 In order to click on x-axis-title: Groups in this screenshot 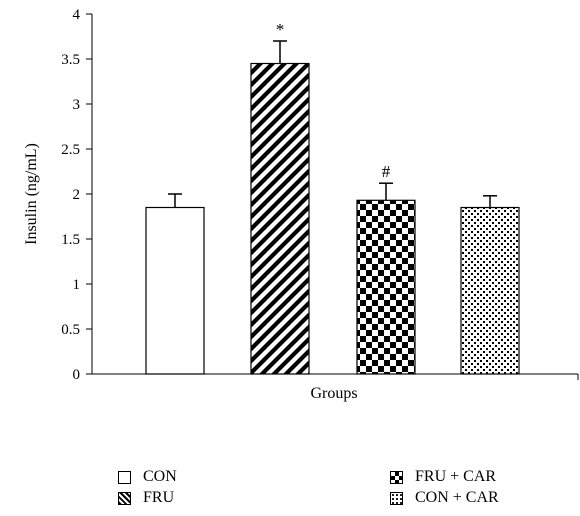, I will do `click(333, 393)`.